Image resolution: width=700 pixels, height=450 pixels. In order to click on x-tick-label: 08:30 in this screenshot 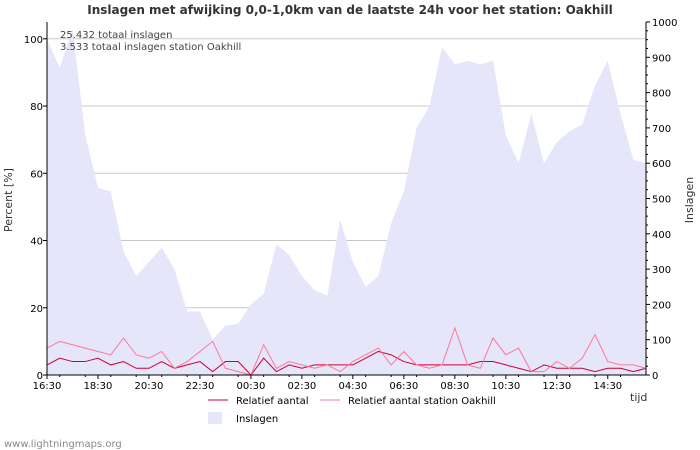, I will do `click(454, 386)`.